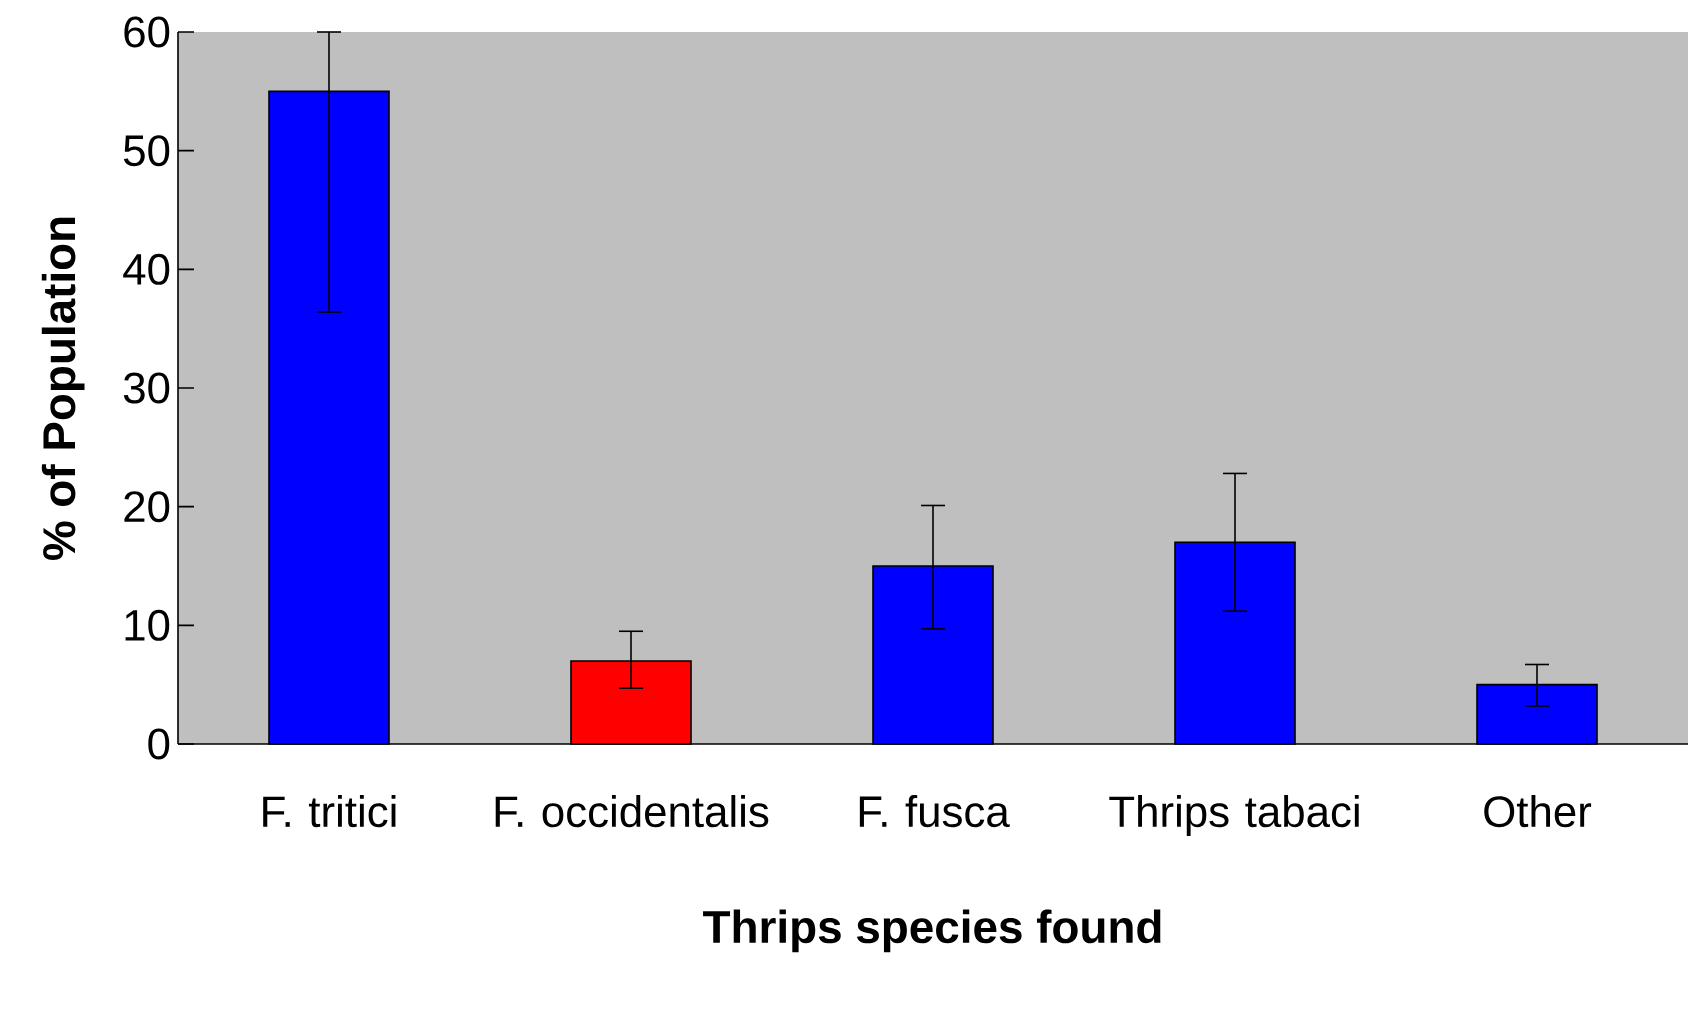 Image resolution: width=1694 pixels, height=1025 pixels. Describe the element at coordinates (147, 625) in the screenshot. I see `y-tick-label: 10` at that location.